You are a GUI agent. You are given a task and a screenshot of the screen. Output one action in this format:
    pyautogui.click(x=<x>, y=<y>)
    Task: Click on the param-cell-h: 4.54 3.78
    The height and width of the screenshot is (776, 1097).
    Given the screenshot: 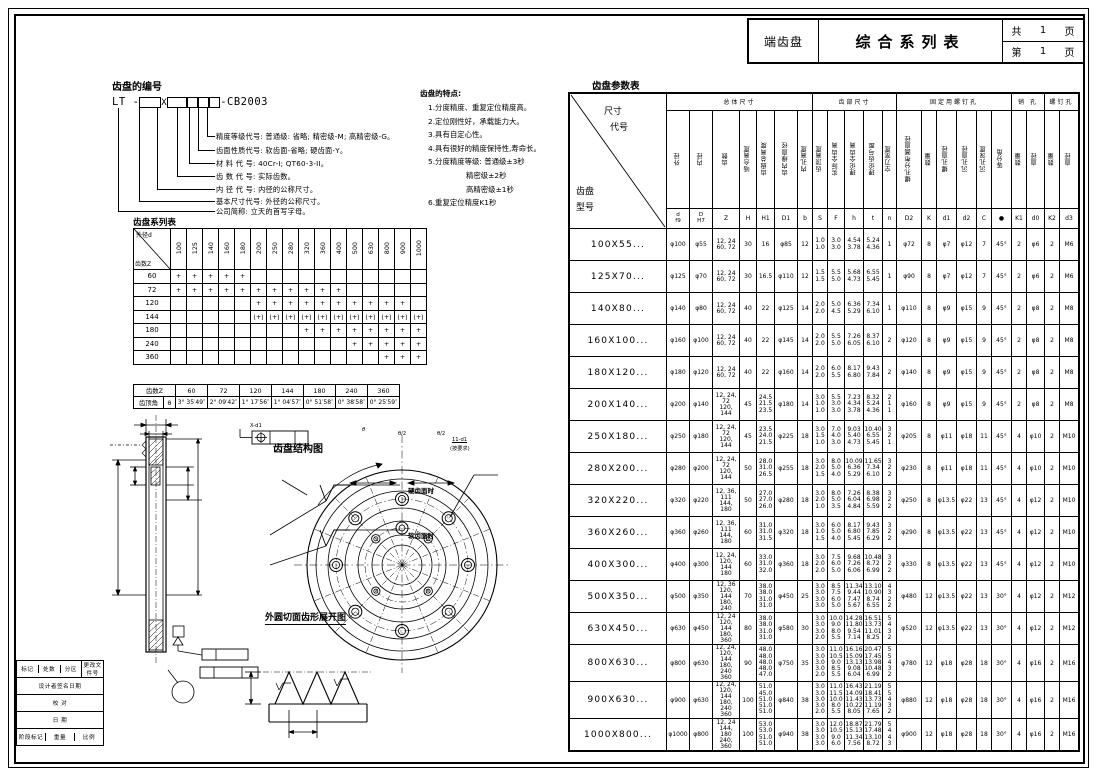 What is the action you would take?
    pyautogui.click(x=854, y=244)
    